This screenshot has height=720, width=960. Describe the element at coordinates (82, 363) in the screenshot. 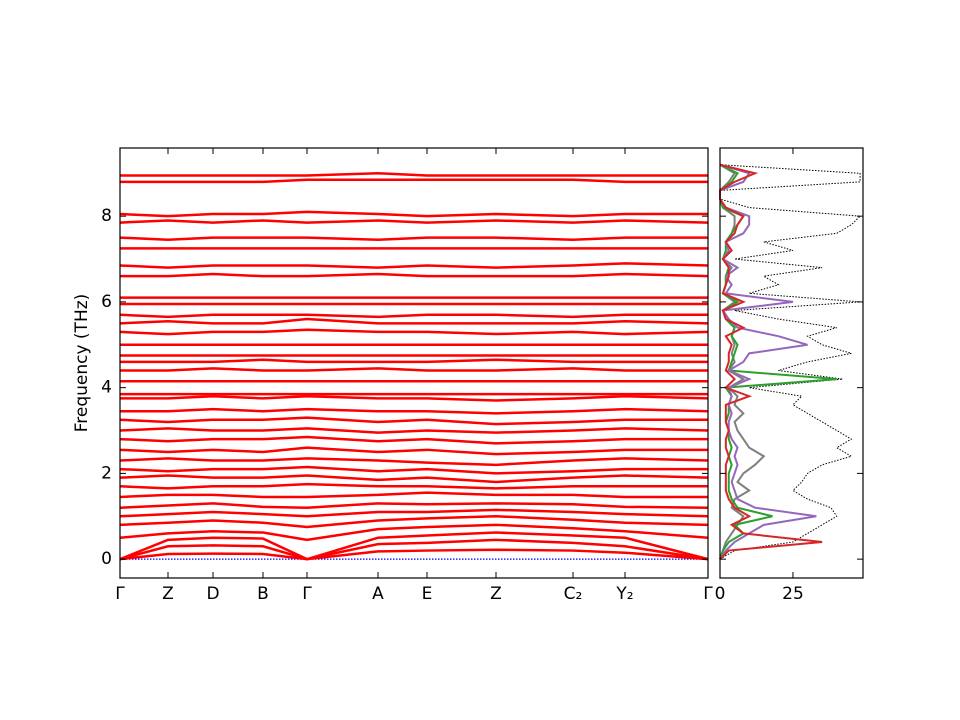

I see `y-axis-label: Frequency (THz)` at that location.